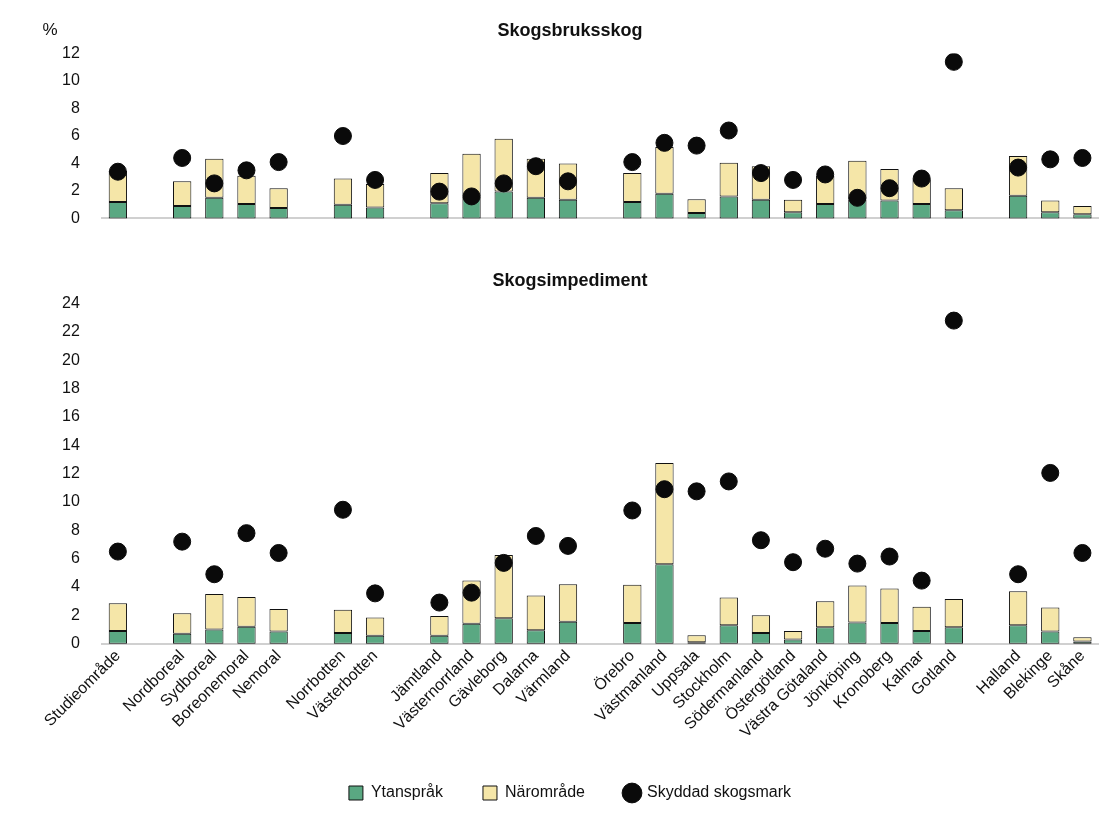 This screenshot has width=1108, height=818. Describe the element at coordinates (71, 331) in the screenshot. I see `y-tick-label: 22` at that location.